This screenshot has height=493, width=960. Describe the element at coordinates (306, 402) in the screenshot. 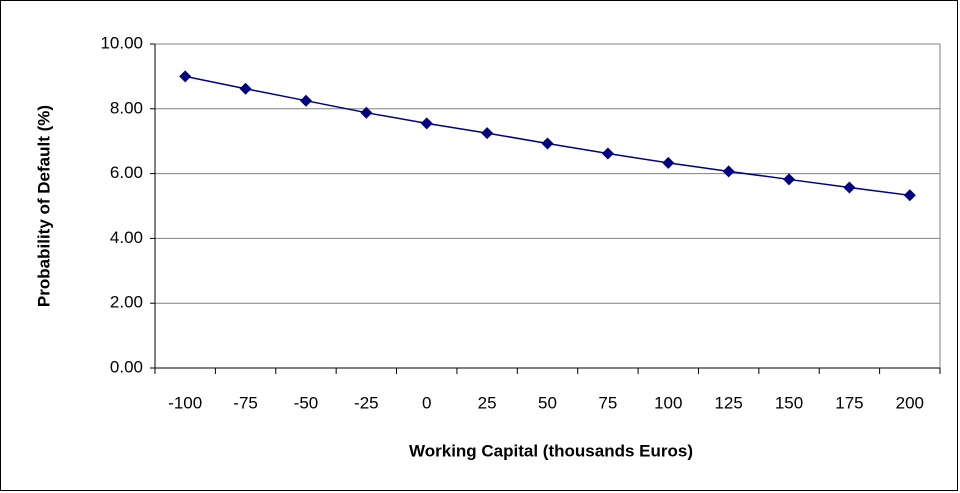

I see `x-tick-label: -50` at that location.